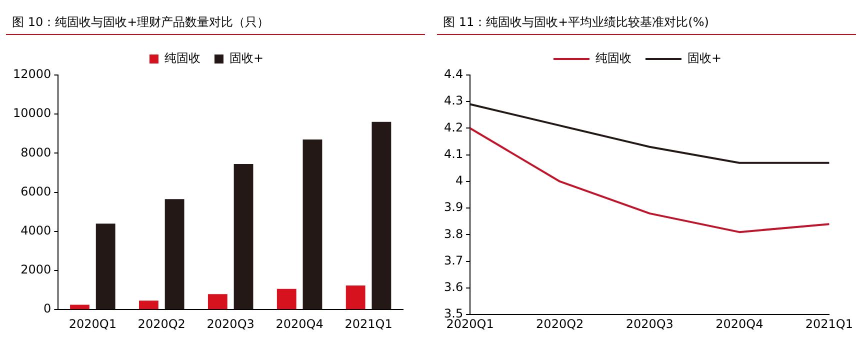 The image size is (862, 350). I want to click on y-tick-label: 4.1, so click(454, 153).